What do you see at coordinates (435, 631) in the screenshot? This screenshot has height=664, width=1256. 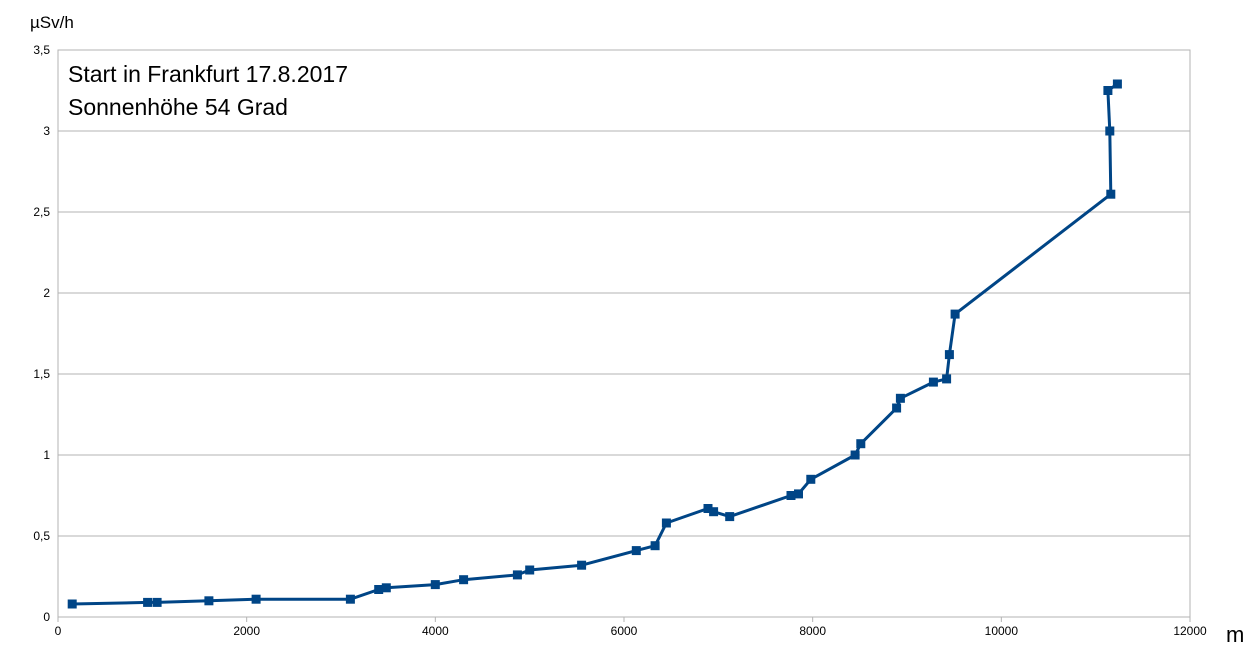 I see `x-tick-label: 4000` at bounding box center [435, 631].